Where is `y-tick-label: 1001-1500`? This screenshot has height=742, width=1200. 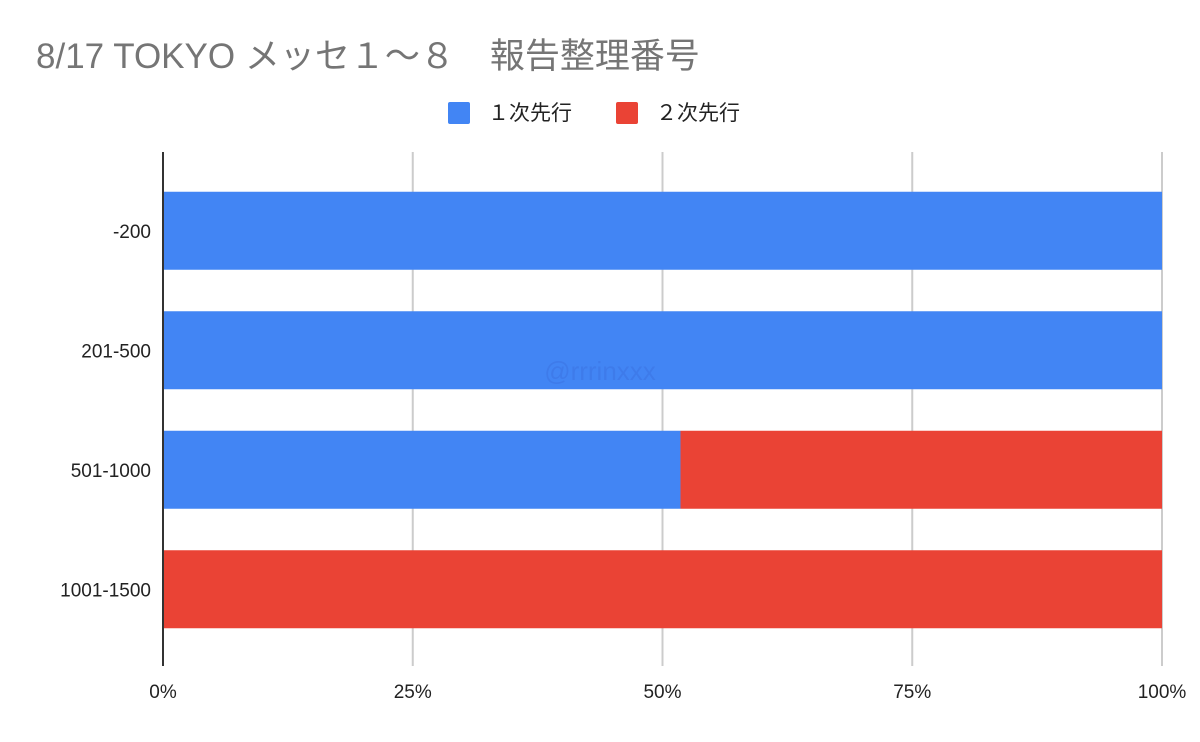
y-tick-label: 1001-1500 is located at coordinates (105, 590).